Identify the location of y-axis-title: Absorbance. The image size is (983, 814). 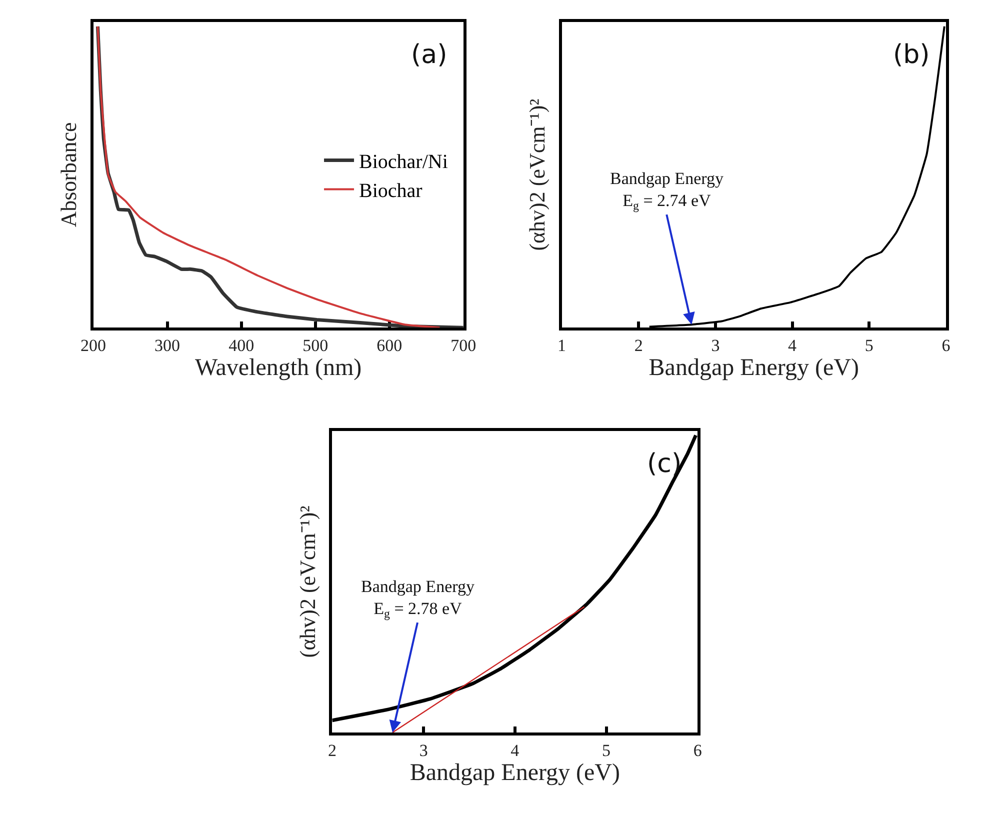
(69, 175).